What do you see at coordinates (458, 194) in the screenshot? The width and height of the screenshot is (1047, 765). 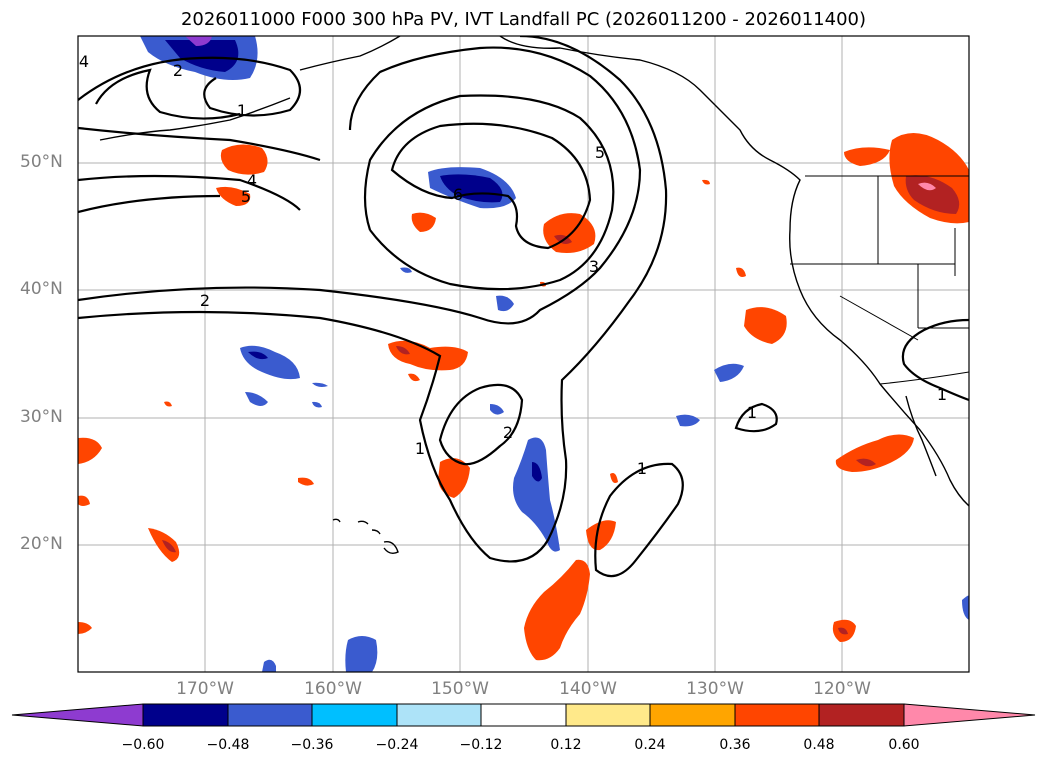 I see `contour-label: 6` at bounding box center [458, 194].